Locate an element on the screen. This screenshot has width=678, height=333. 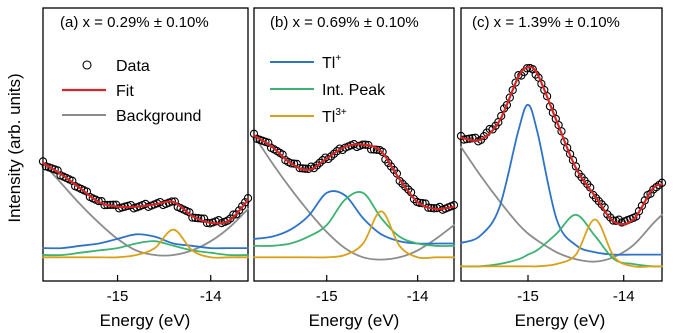
panel-a-title: (a) x = 0.29% ± 0.10% is located at coordinates (134, 22).